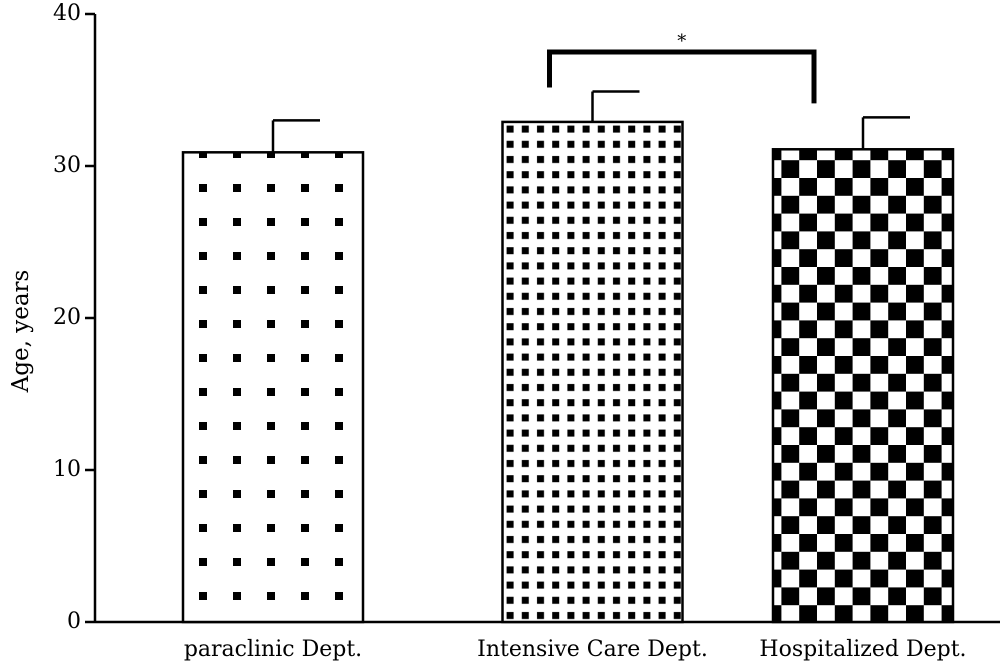  Describe the element at coordinates (863, 386) in the screenshot. I see `bar-hospitalized` at that location.